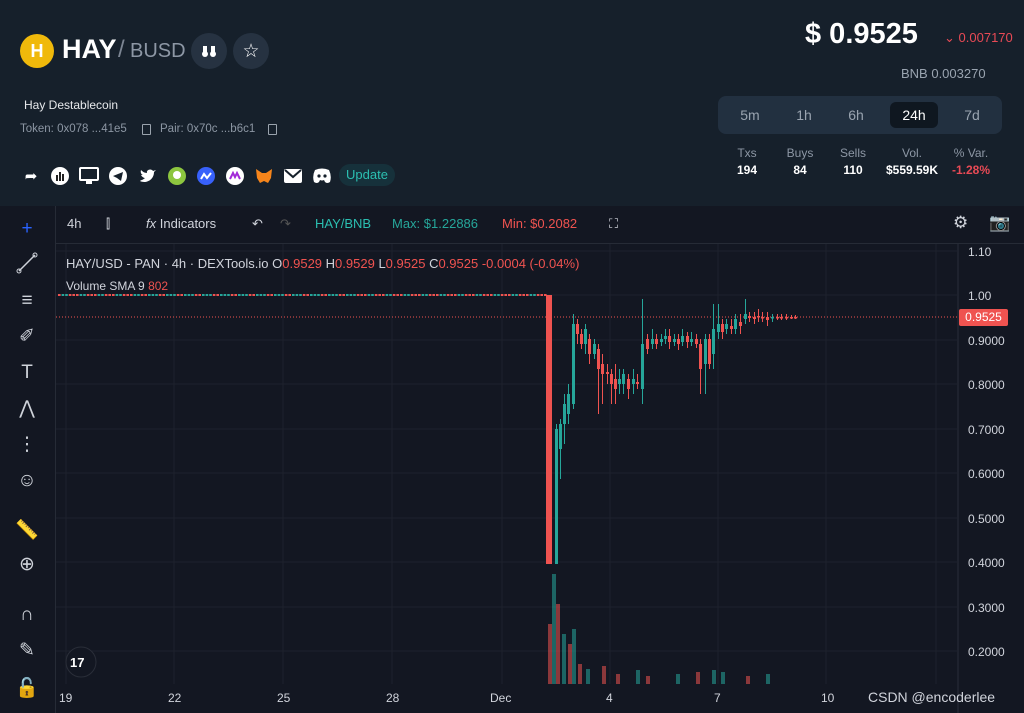 Image resolution: width=1024 pixels, height=713 pixels. I want to click on camera-icon: 📷, so click(1000, 222).